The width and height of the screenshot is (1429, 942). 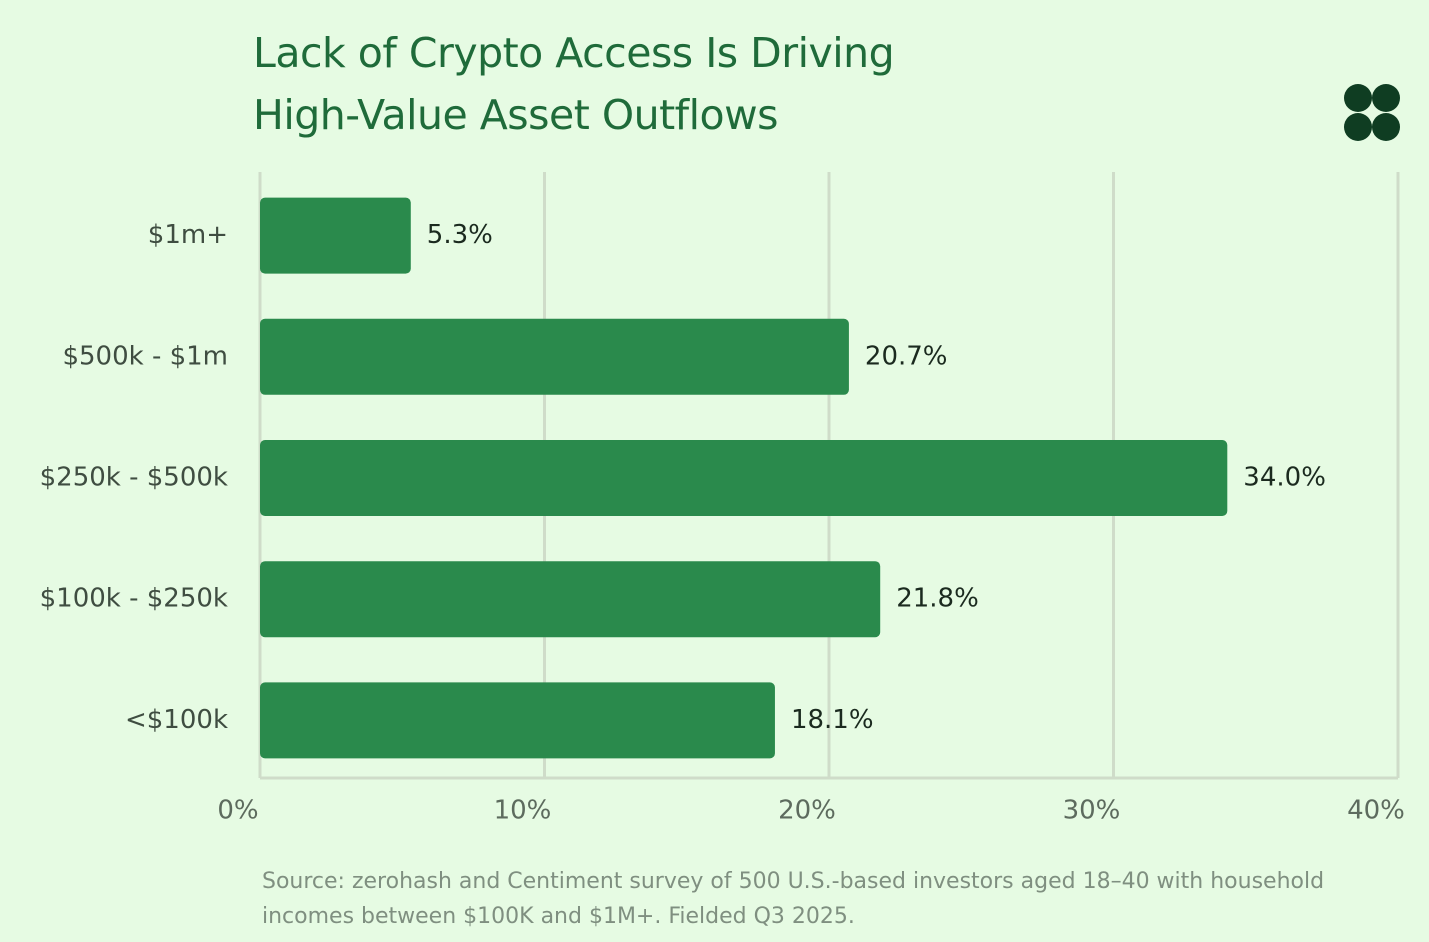 What do you see at coordinates (1376, 811) in the screenshot?
I see `x-tick-label: 40%` at bounding box center [1376, 811].